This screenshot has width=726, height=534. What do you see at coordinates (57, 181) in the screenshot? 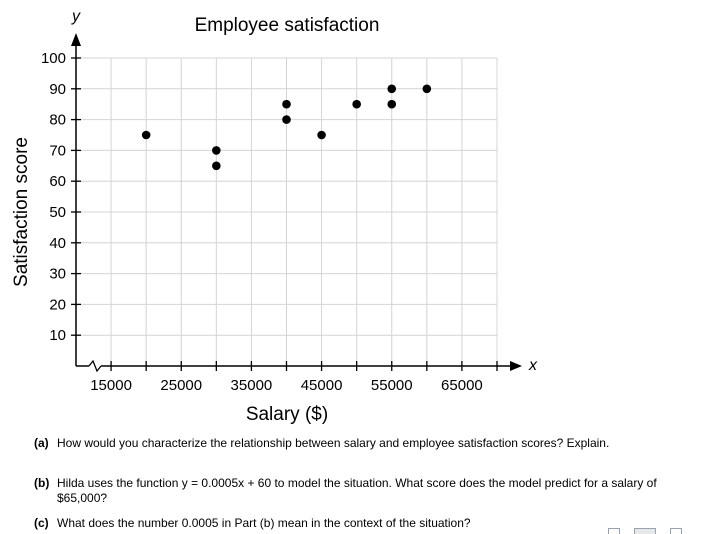
I see `y-tick-label: 60` at bounding box center [57, 181].